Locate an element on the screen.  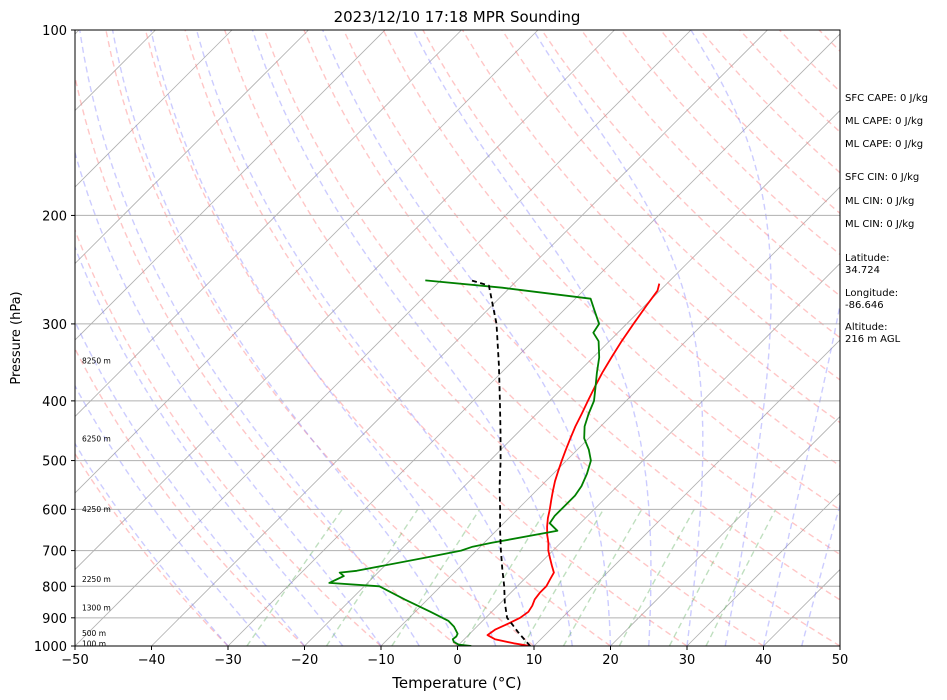
height-label: 8250 m is located at coordinates (96, 360).